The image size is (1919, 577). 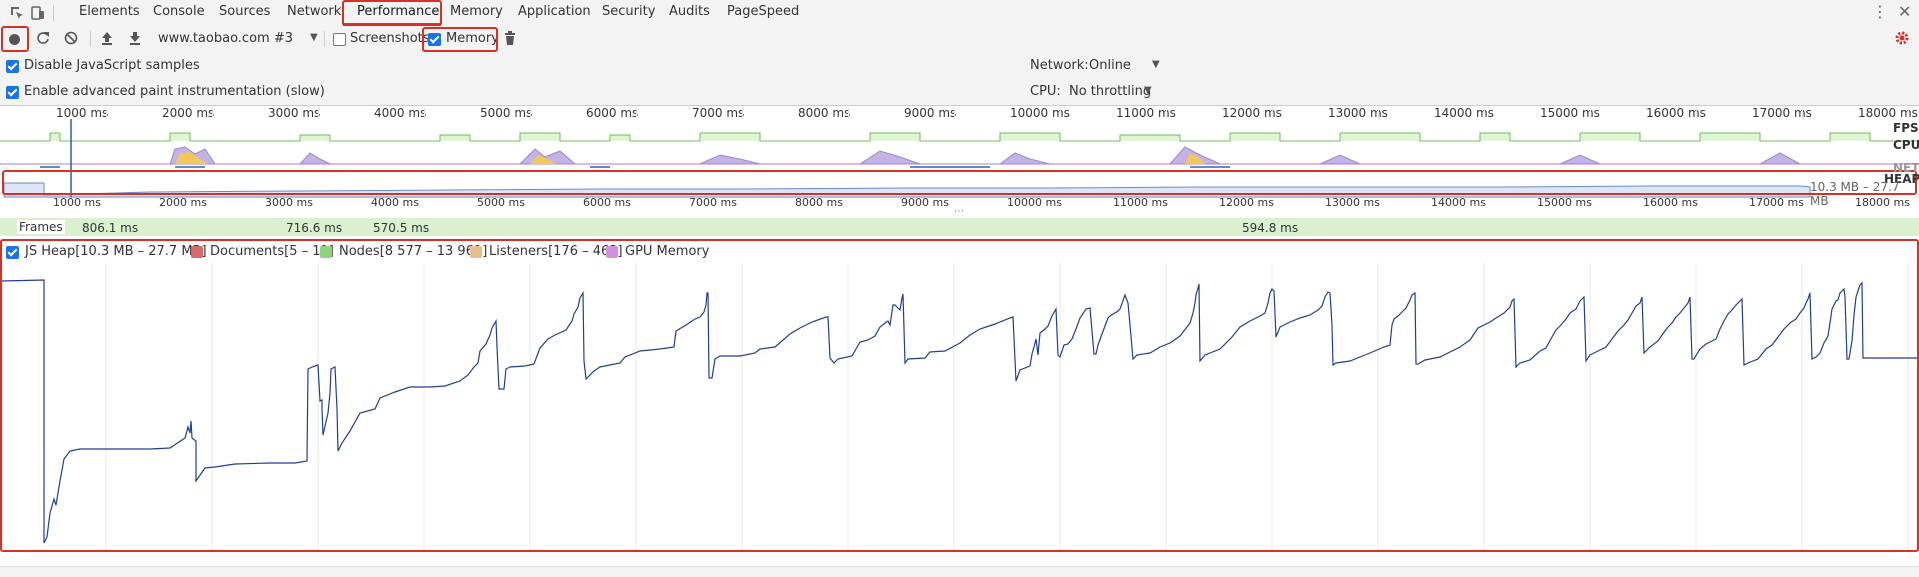 I want to click on trash-icon, so click(x=510, y=40).